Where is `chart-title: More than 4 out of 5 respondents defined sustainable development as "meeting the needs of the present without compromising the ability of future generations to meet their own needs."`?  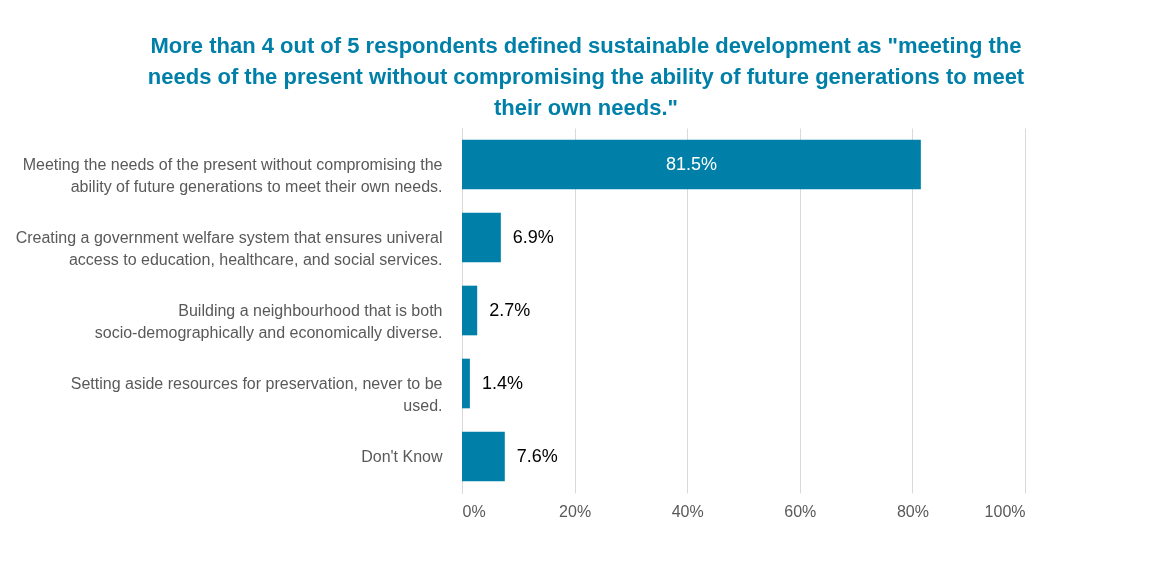 chart-title: More than 4 out of 5 respondents defined sustainable development as "meeting the needs of the present without compromising the ability of future generations to meet their own needs." is located at coordinates (586, 77).